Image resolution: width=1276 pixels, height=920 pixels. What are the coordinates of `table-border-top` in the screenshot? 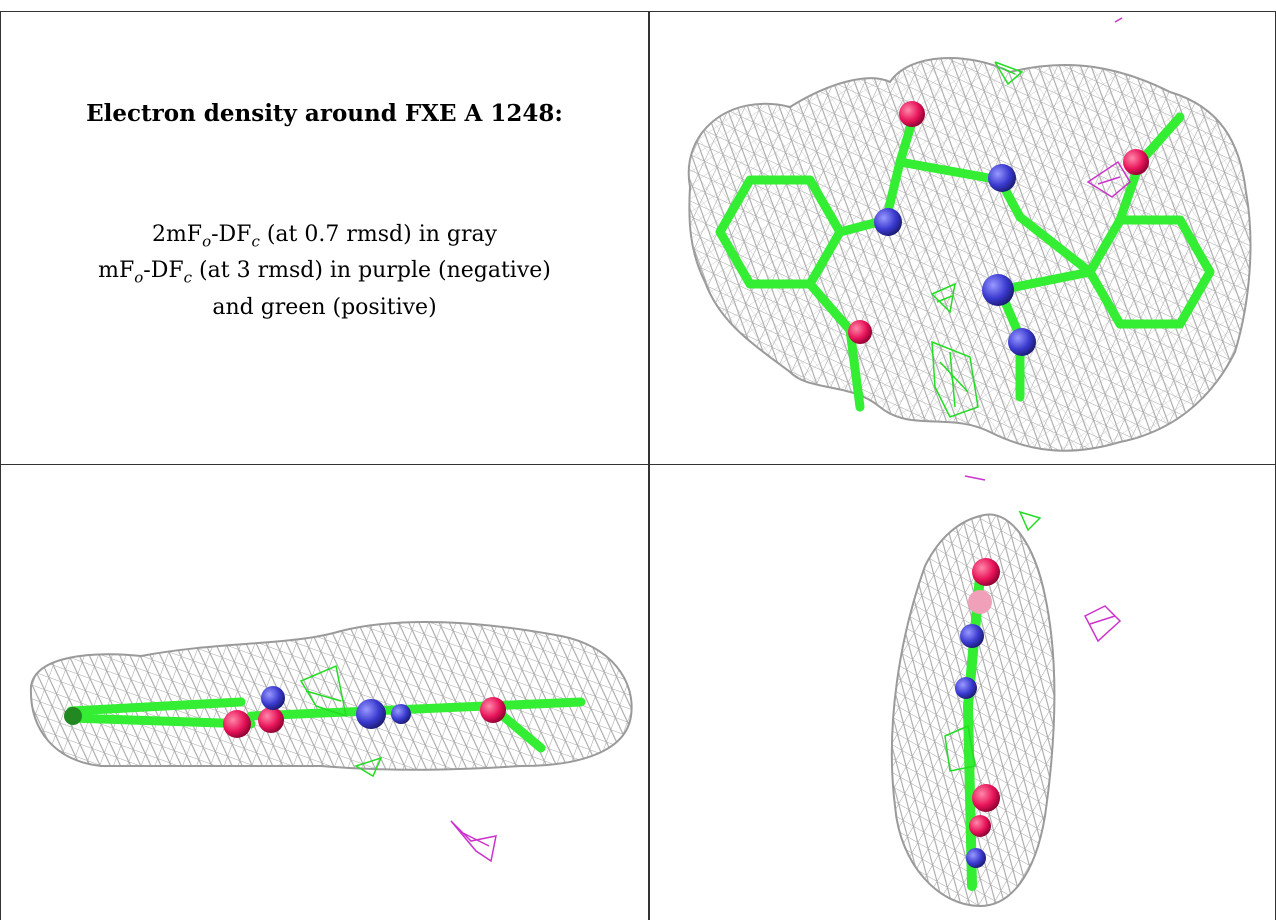 It's located at (638, 11).